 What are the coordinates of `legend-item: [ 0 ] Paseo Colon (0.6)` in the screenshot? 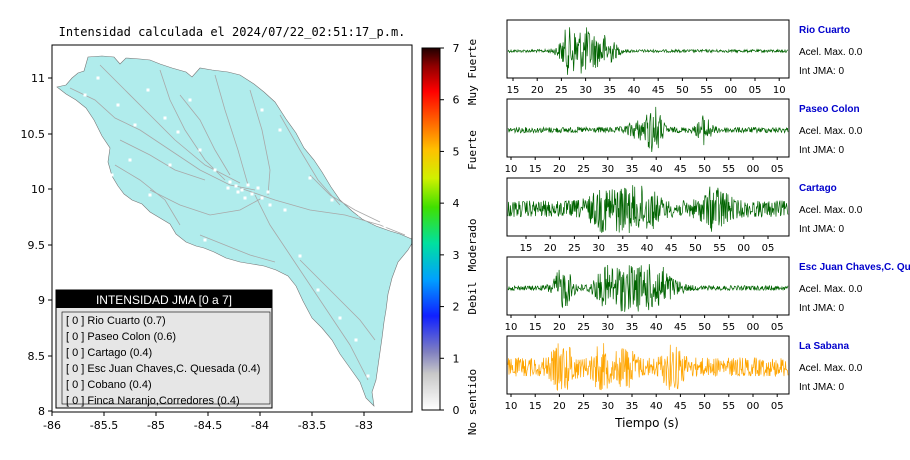 It's located at (121, 337).